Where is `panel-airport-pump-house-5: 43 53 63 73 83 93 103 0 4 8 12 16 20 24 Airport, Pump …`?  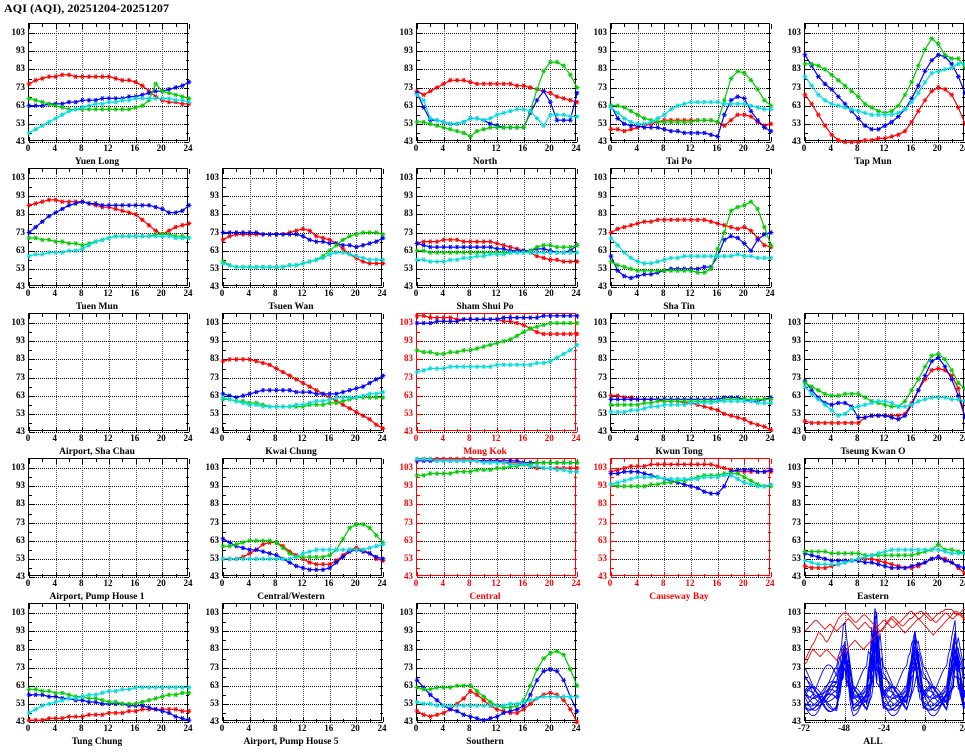
panel-airport-pump-house-5: 43 53 63 73 83 93 103 0 4 8 12 16 20 24 Airport, Pump … is located at coordinates (291, 670).